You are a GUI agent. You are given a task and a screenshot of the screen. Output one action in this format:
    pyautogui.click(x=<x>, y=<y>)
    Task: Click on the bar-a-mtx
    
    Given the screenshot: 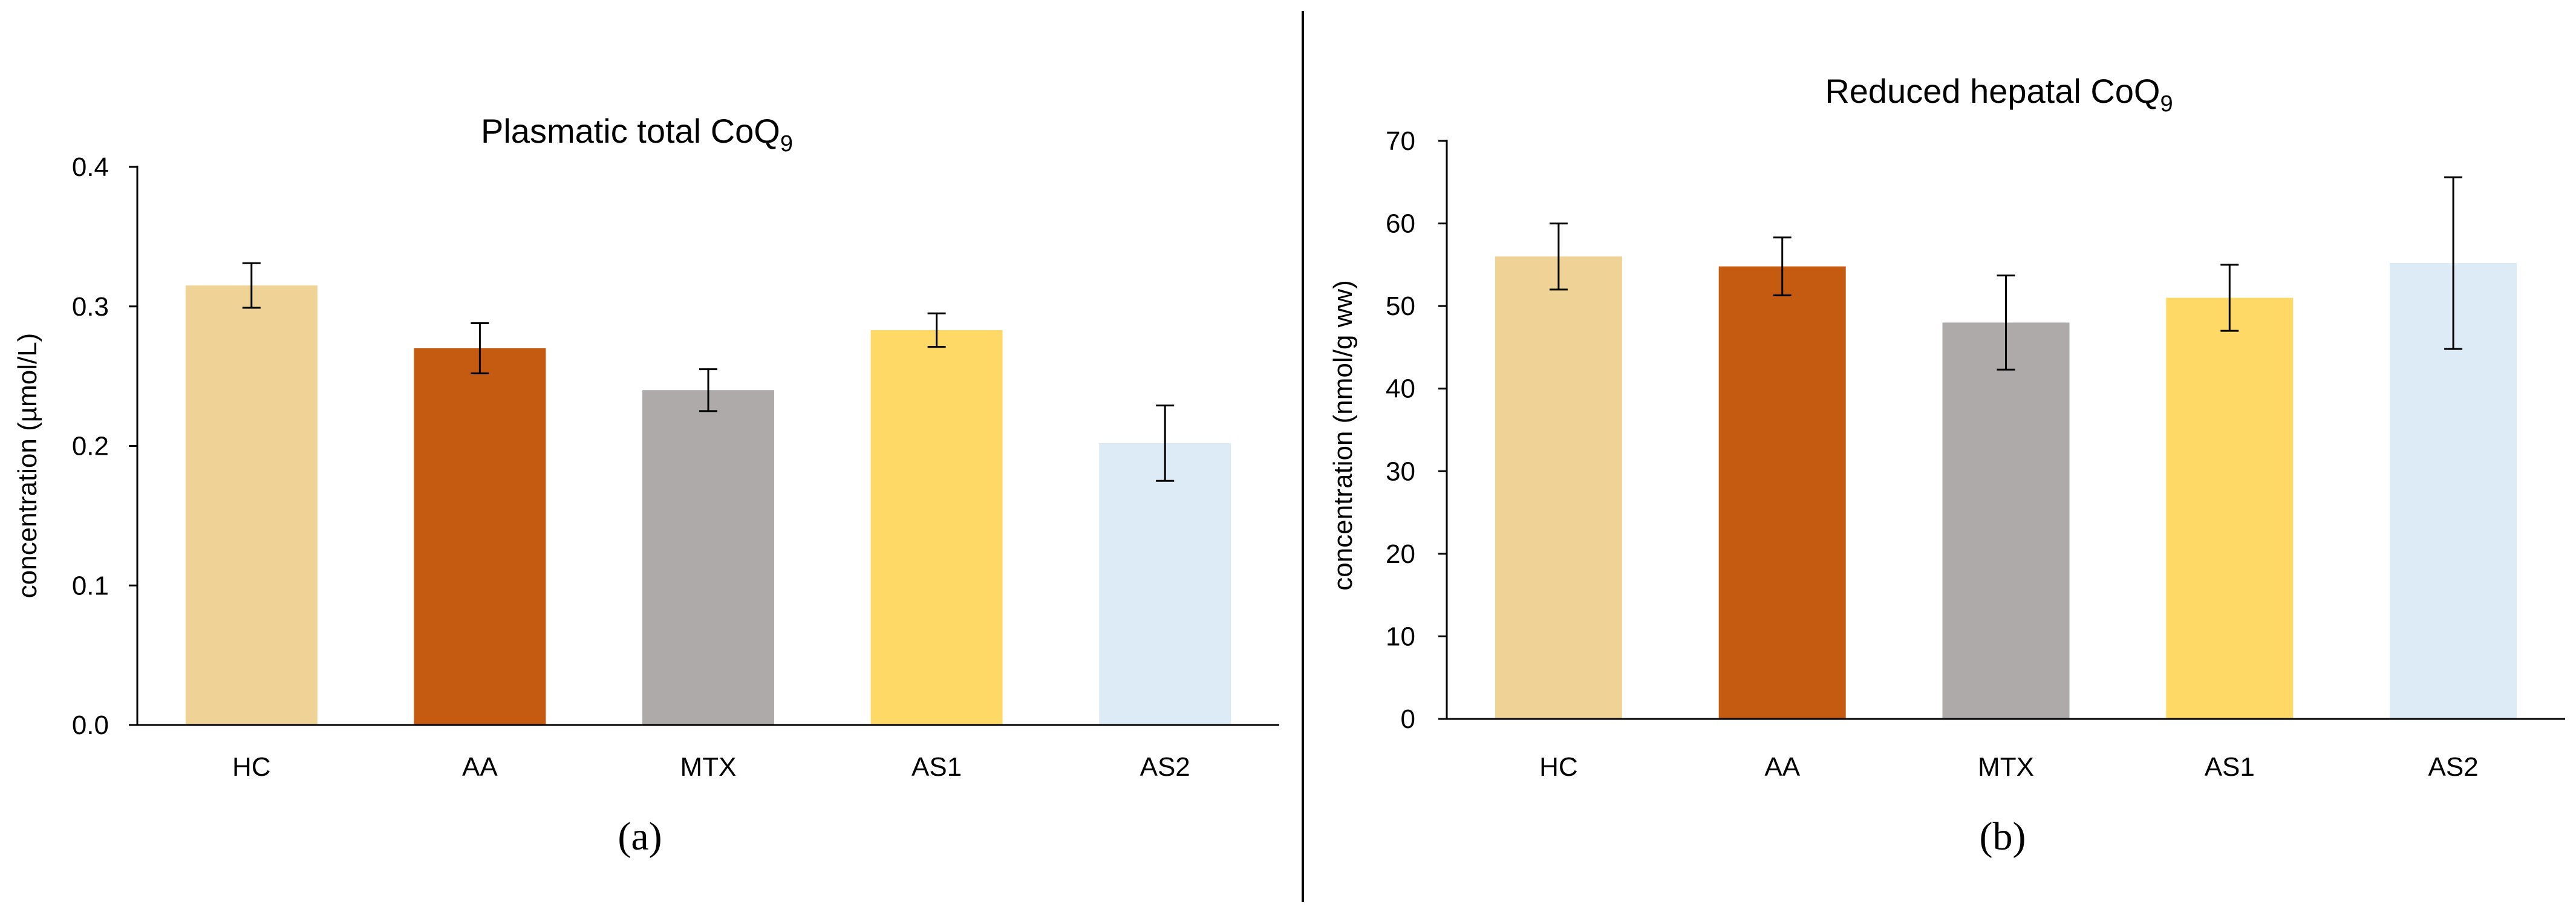 What is the action you would take?
    pyautogui.click(x=708, y=557)
    